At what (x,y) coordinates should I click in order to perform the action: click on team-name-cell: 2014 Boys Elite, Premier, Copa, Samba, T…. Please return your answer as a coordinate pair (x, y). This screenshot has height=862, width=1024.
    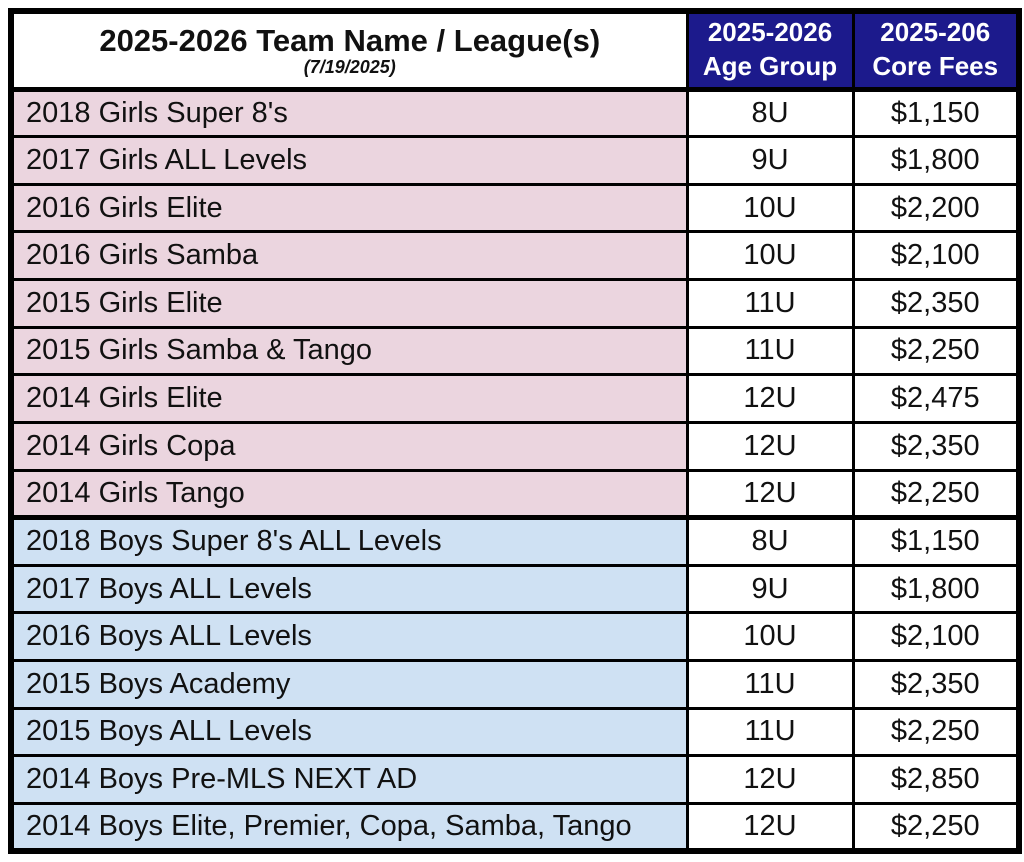
    Looking at the image, I should click on (349, 827).